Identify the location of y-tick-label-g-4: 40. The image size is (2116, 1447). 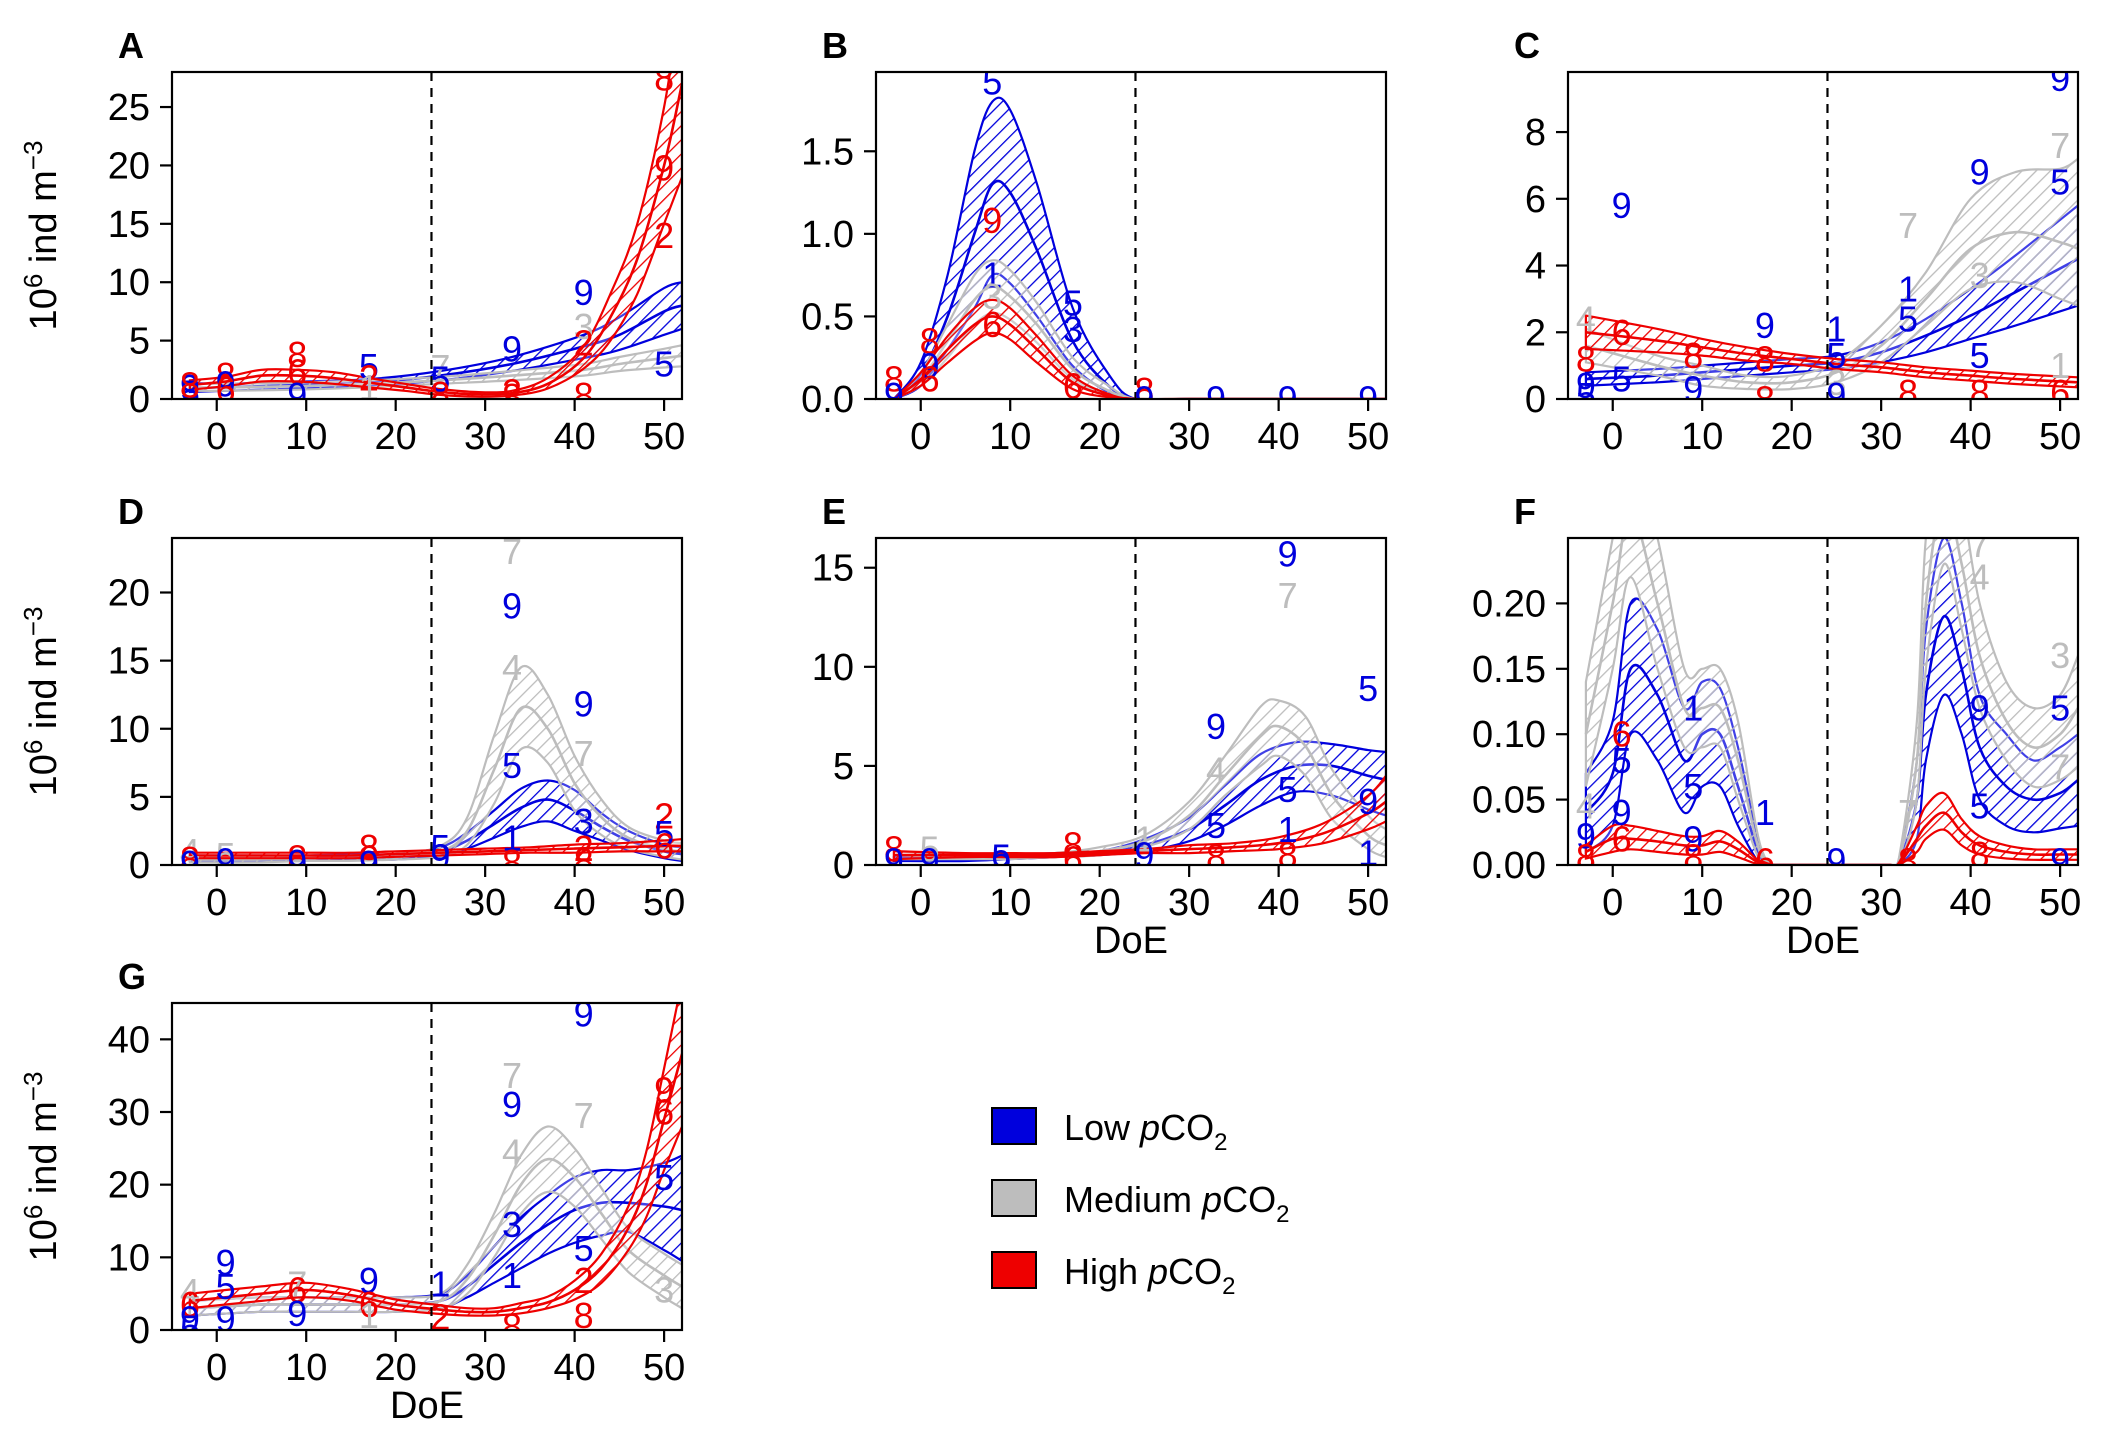
(129, 1040).